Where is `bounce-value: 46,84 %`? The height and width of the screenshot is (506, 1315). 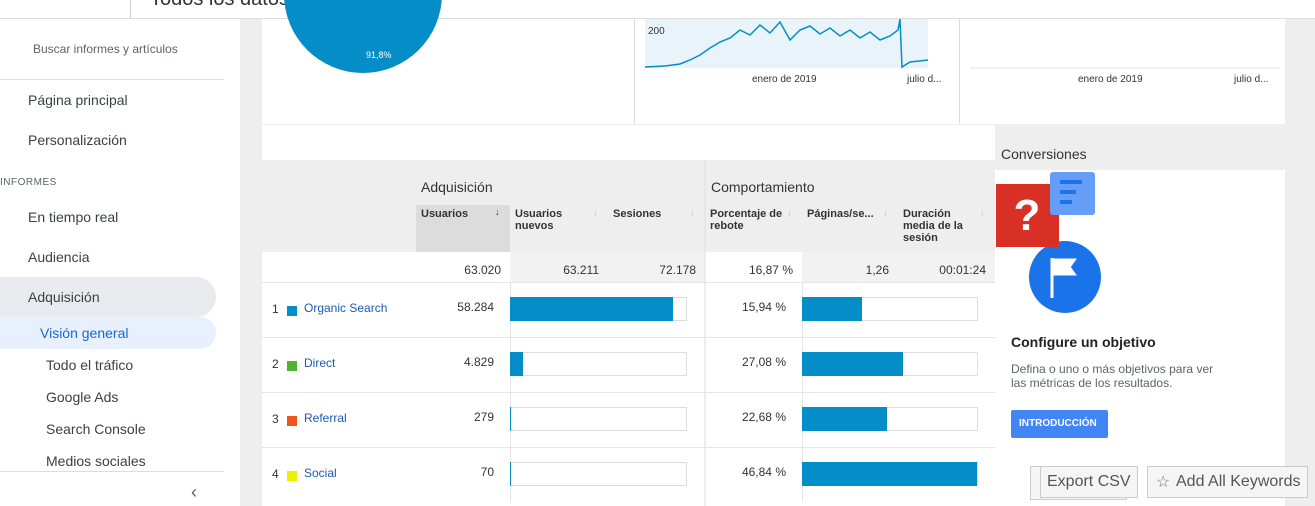 bounce-value: 46,84 % is located at coordinates (763, 472).